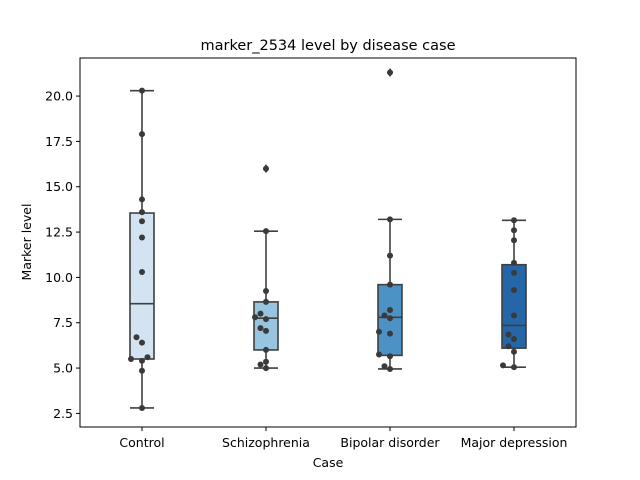  Describe the element at coordinates (62, 255) in the screenshot. I see `y-axis: 2.5 5.0 7.5 10.0 12.5 15.0 17.5 20.0` at that location.